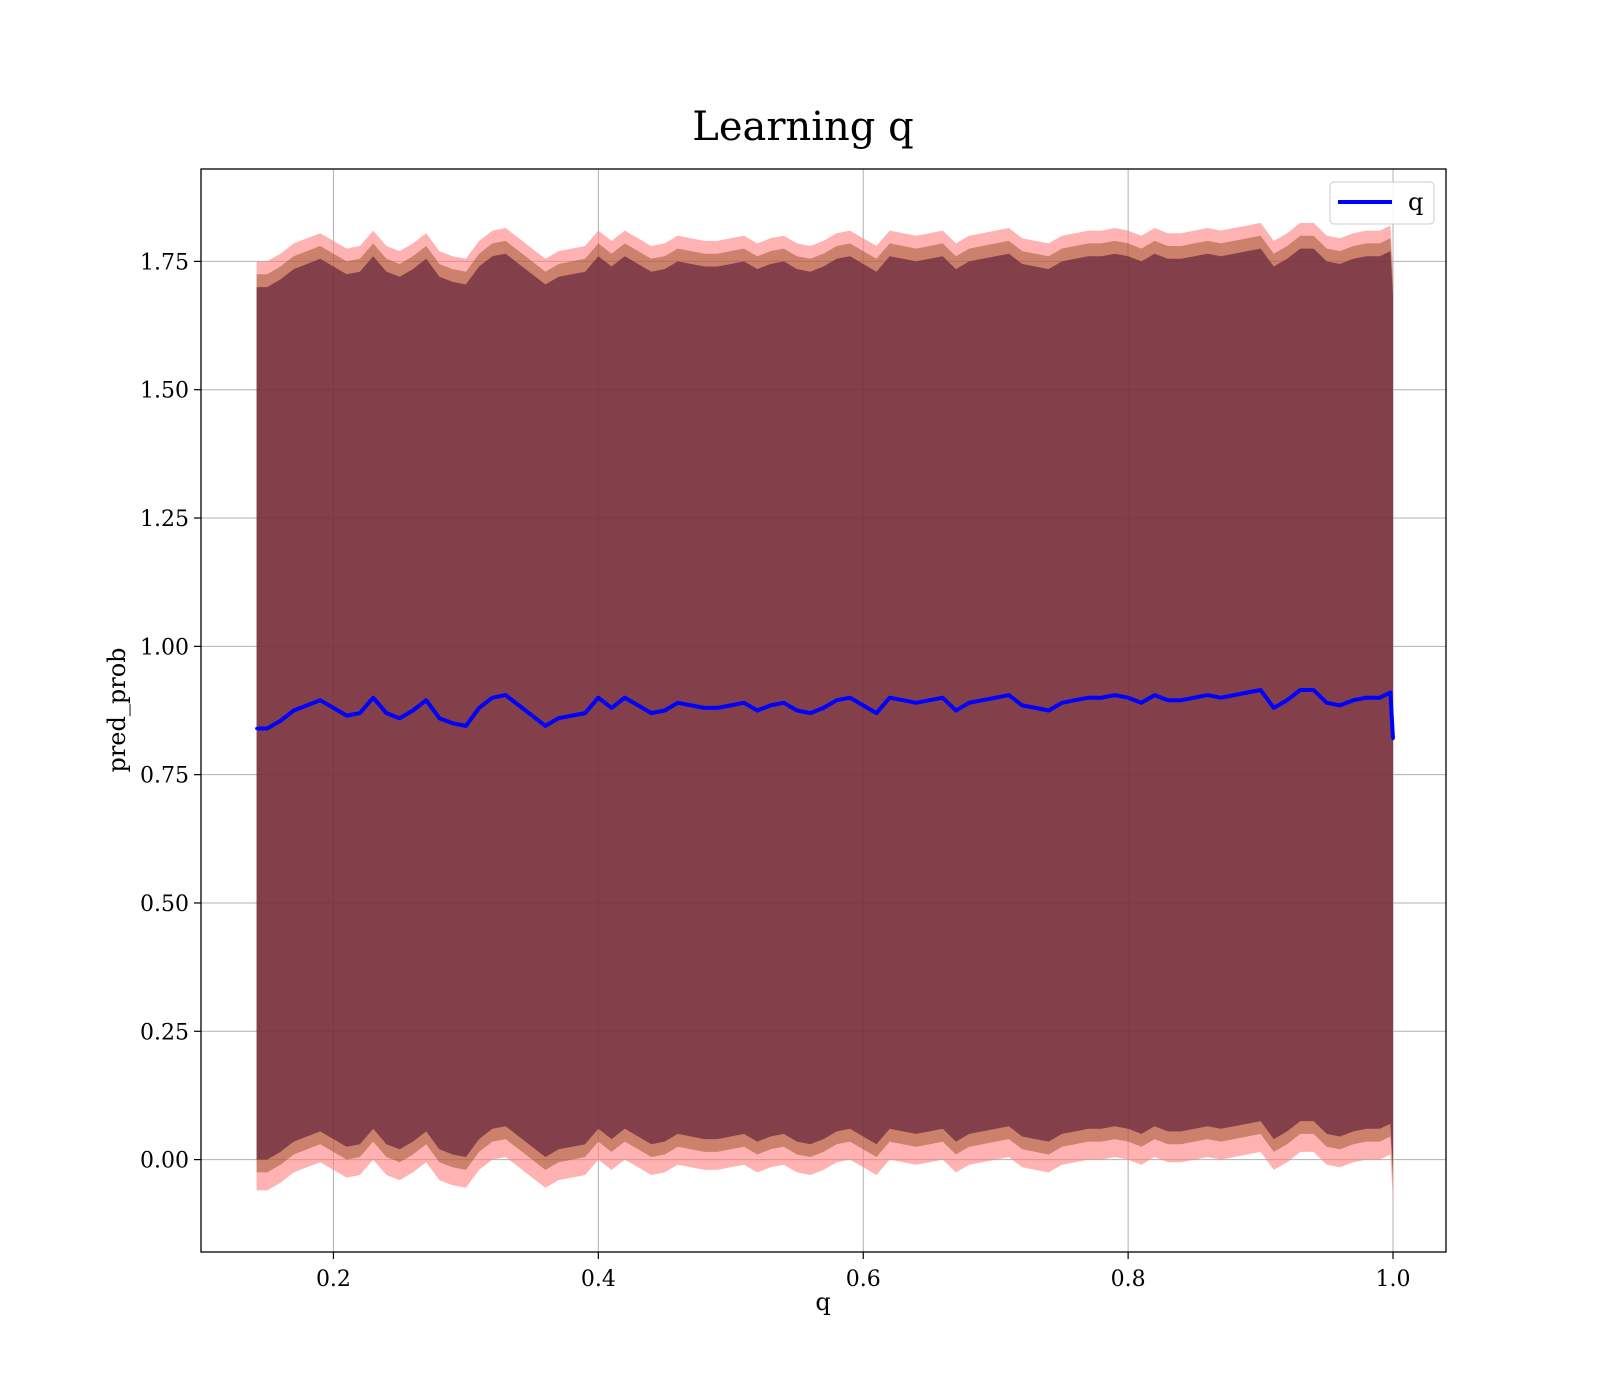 The width and height of the screenshot is (1600, 1400). I want to click on y-tick-label: 1.25, so click(164, 519).